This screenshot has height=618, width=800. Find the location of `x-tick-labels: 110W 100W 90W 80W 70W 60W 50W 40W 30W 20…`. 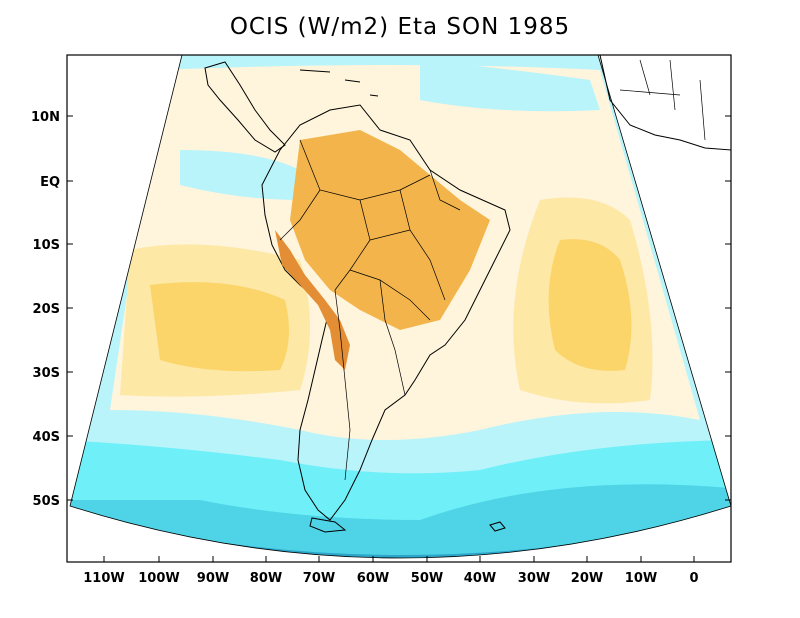

x-tick-labels: 110W 100W 90W 80W 70W 60W 50W 40W 30W 20… is located at coordinates (390, 578).